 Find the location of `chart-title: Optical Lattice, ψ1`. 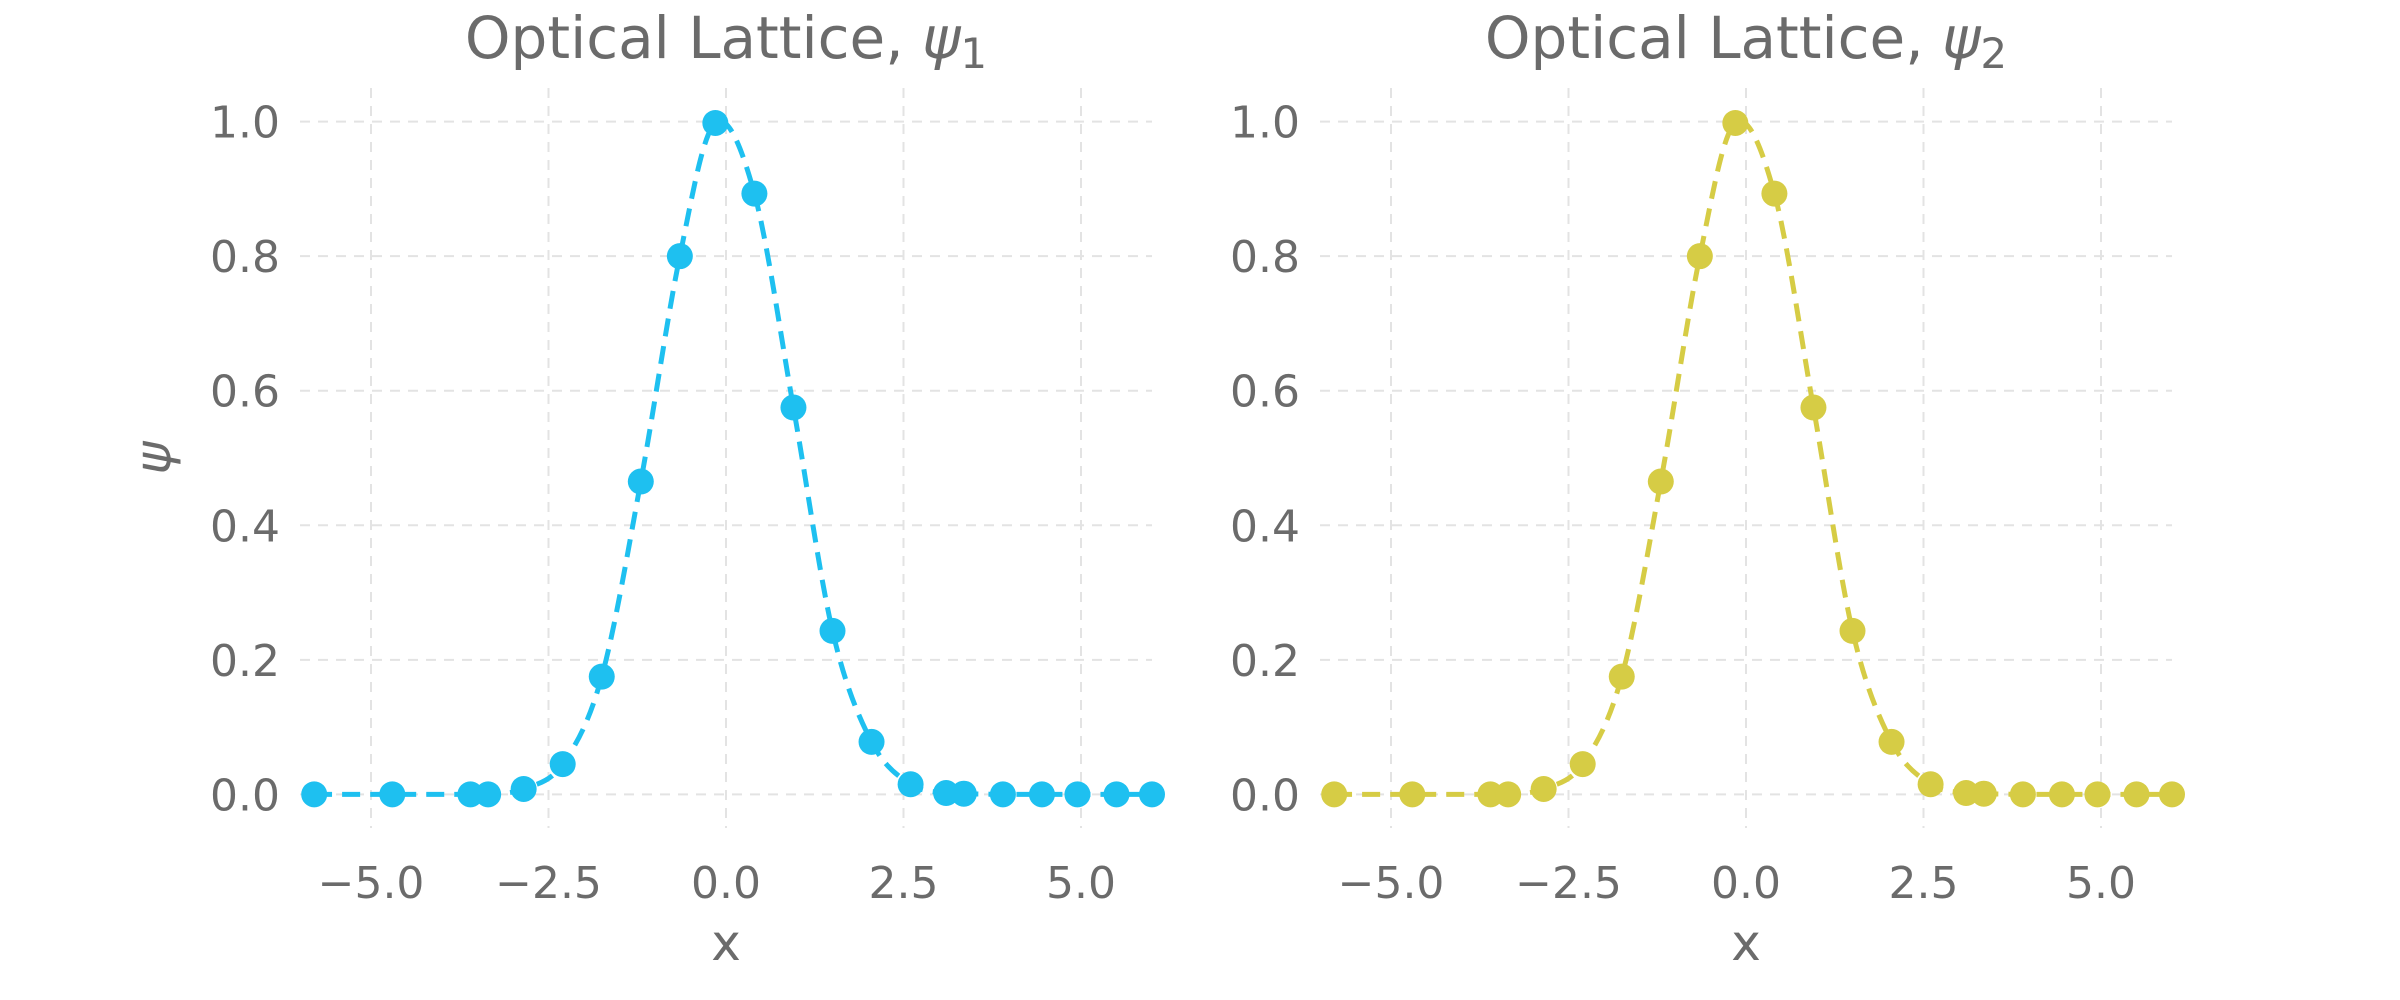

chart-title: Optical Lattice, ψ1 is located at coordinates (726, 41).